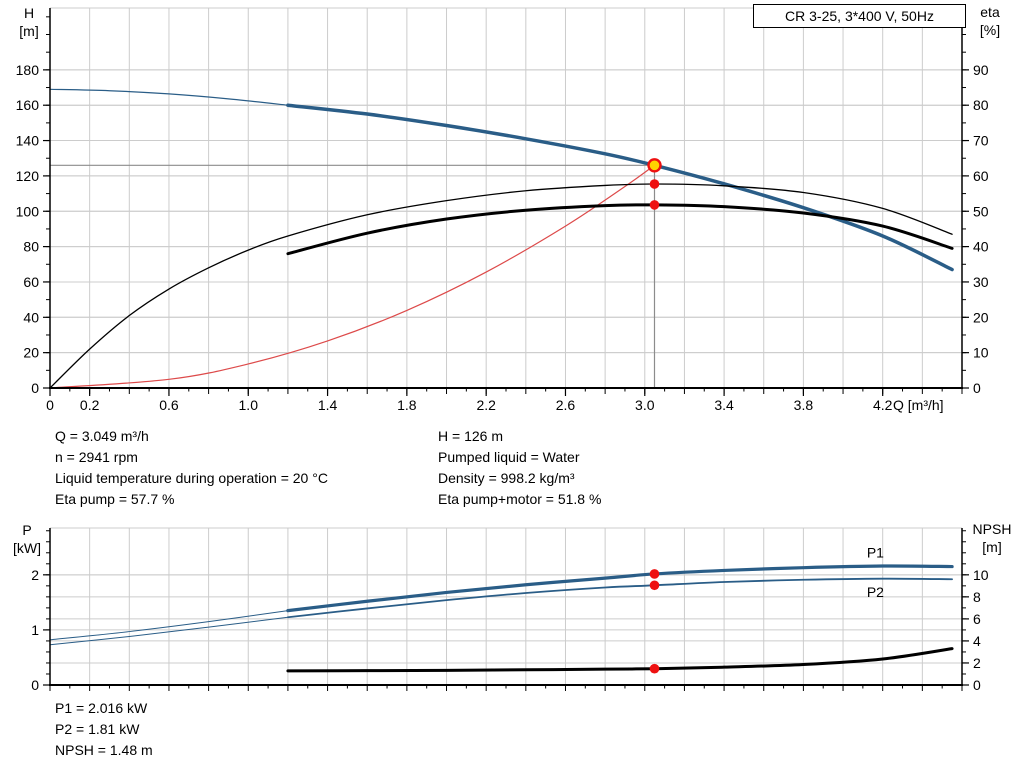 Image resolution: width=1024 pixels, height=781 pixels. What do you see at coordinates (27, 539) in the screenshot?
I see `p-axis-title: P [kW]` at bounding box center [27, 539].